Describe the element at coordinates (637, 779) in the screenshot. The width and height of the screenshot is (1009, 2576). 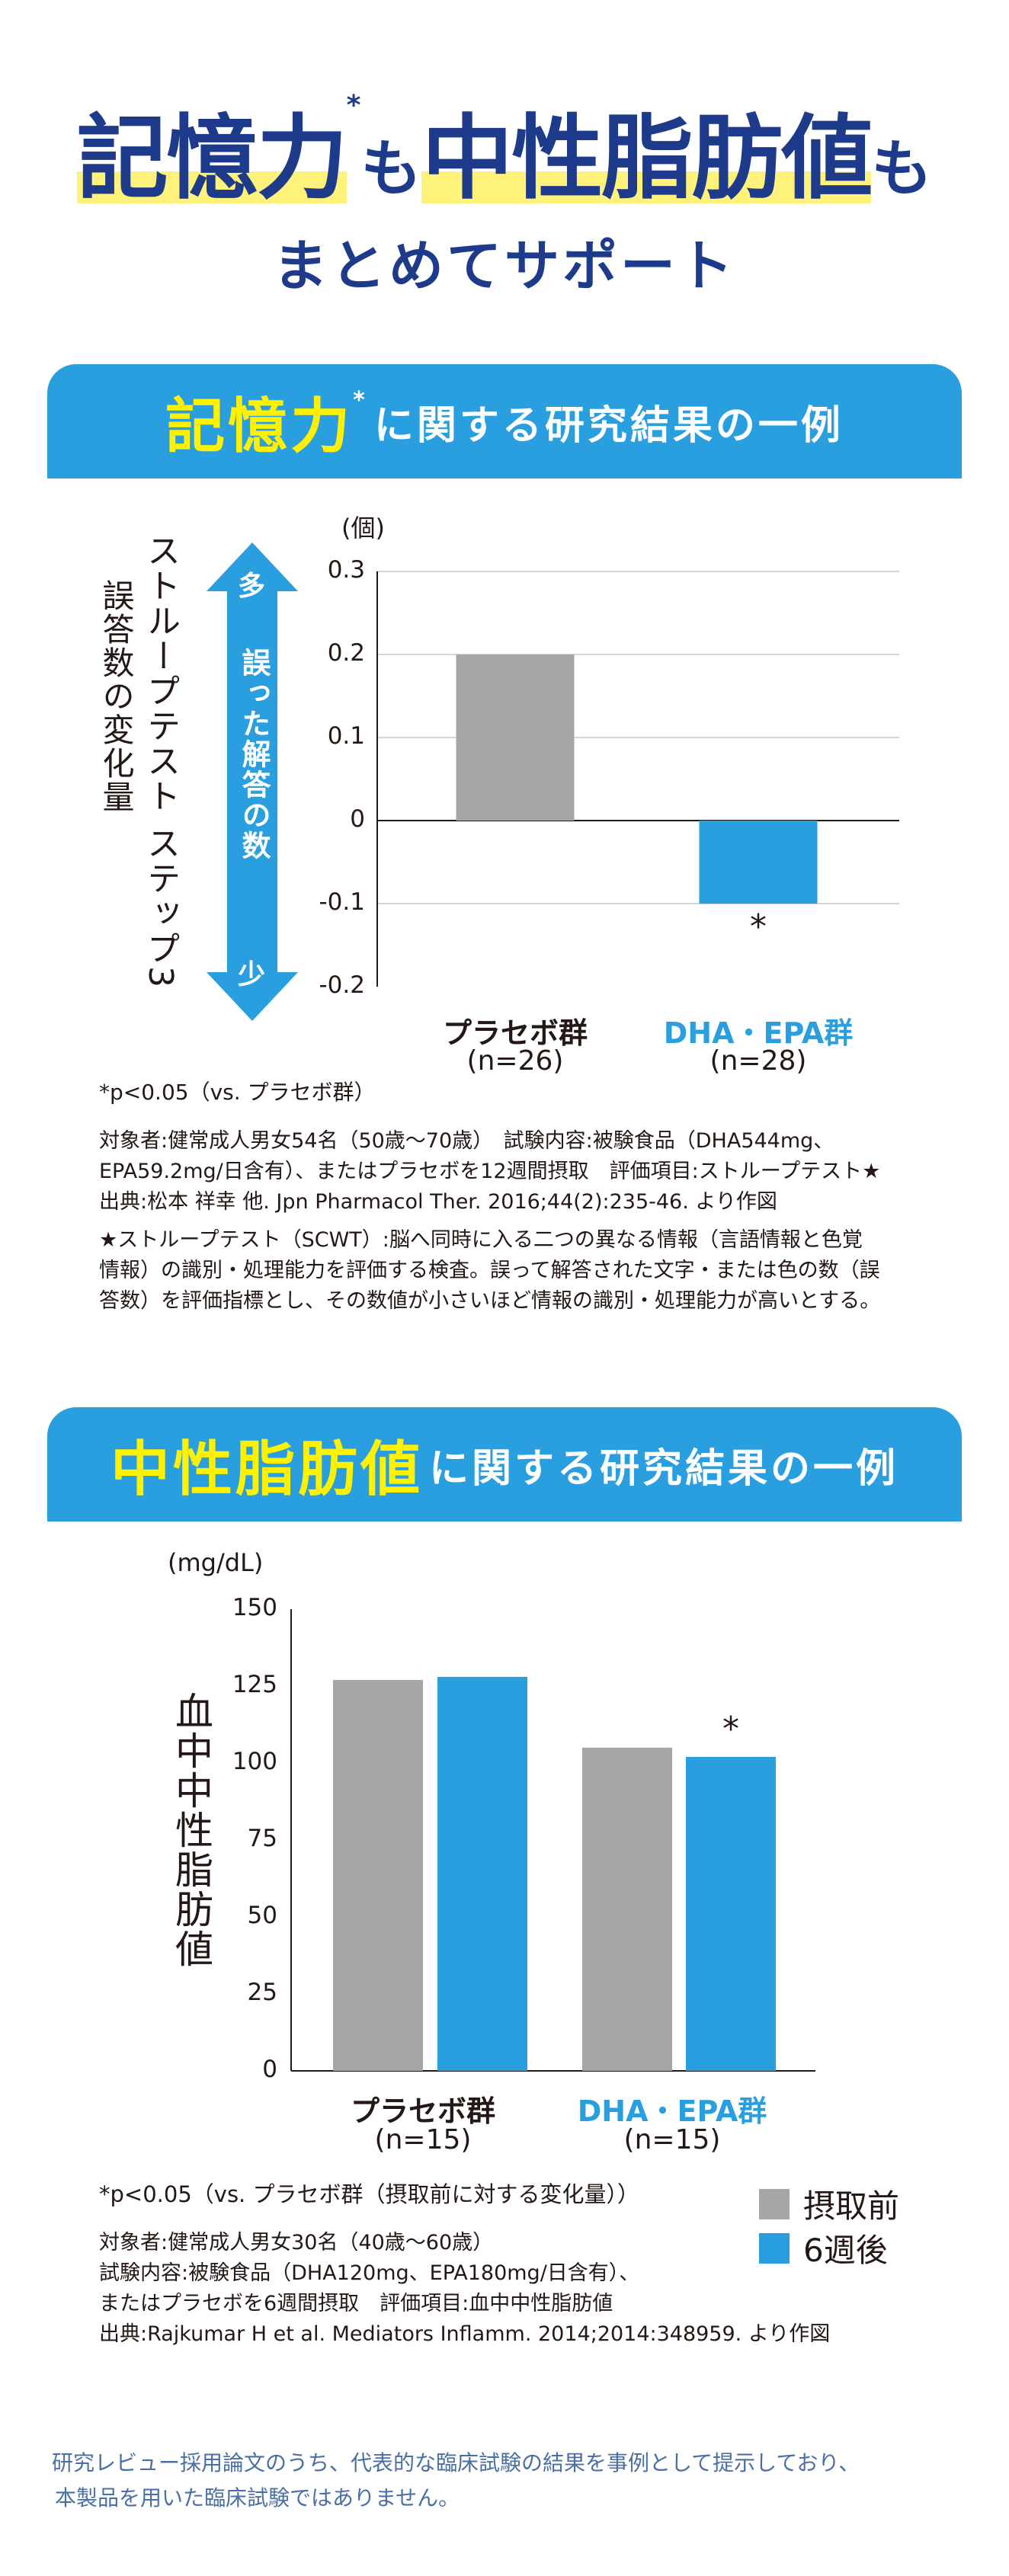
I see `chart1-plot` at that location.